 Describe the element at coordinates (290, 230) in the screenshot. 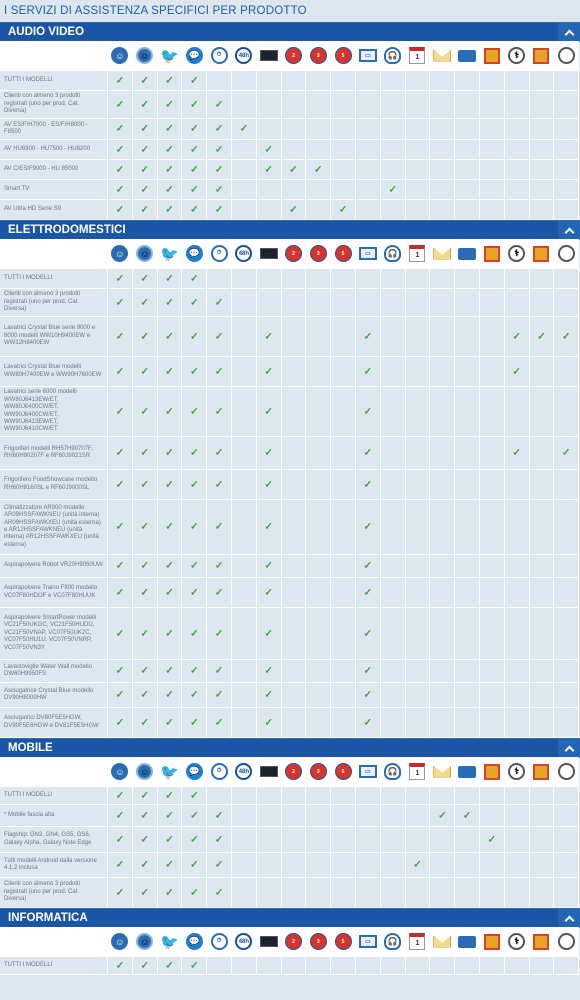

I see `section-header: ELETTRODOMESTICI` at that location.